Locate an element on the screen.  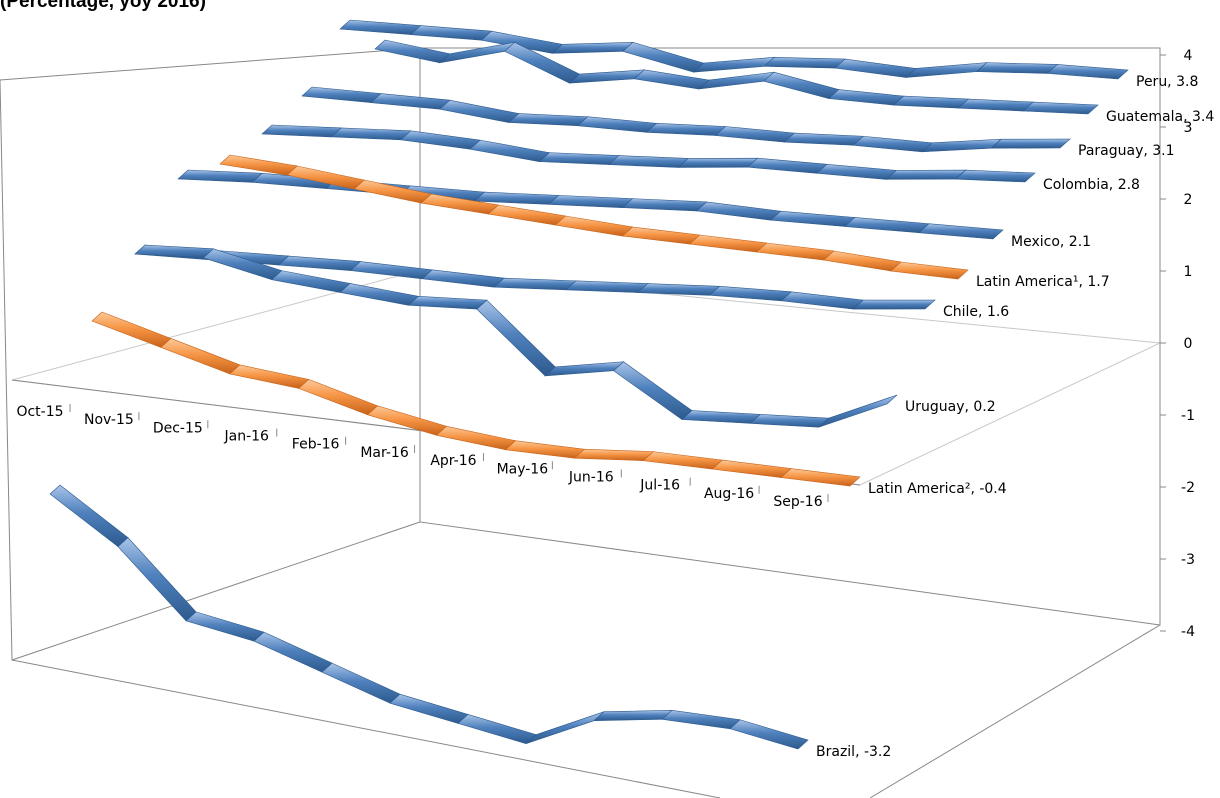
category-tick-label: Dec-15 is located at coordinates (178, 428).